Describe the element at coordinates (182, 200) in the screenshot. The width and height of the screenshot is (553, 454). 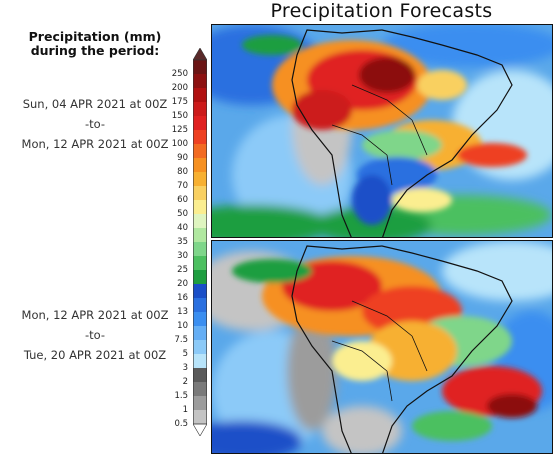
I see `colorbar-tick-label: 60` at that location.